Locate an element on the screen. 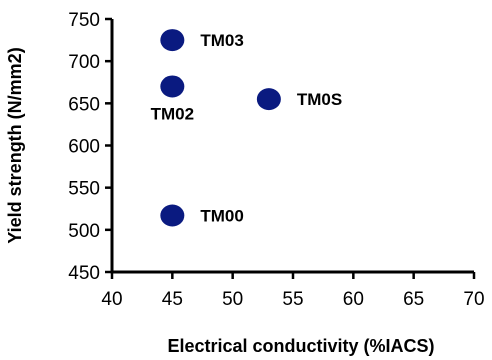 This screenshot has width=492, height=360. data-point-label: TM0S is located at coordinates (319, 99).